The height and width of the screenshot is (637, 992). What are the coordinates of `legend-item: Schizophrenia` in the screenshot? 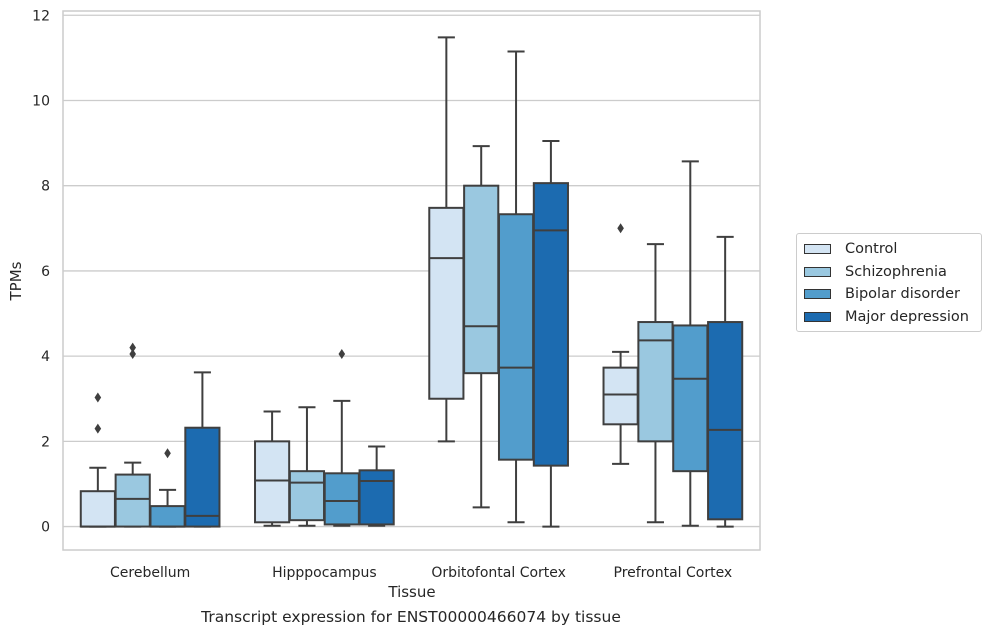 It's located at (889, 272).